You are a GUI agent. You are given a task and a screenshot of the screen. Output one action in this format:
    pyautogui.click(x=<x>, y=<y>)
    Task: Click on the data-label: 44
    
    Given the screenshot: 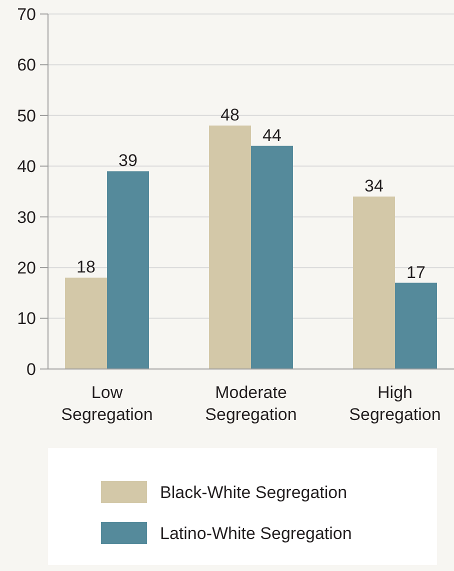 What is the action you would take?
    pyautogui.click(x=272, y=135)
    